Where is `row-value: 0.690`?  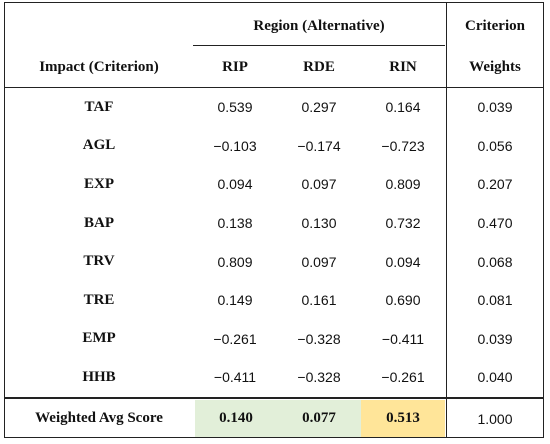
row-value: 0.690 is located at coordinates (403, 300).